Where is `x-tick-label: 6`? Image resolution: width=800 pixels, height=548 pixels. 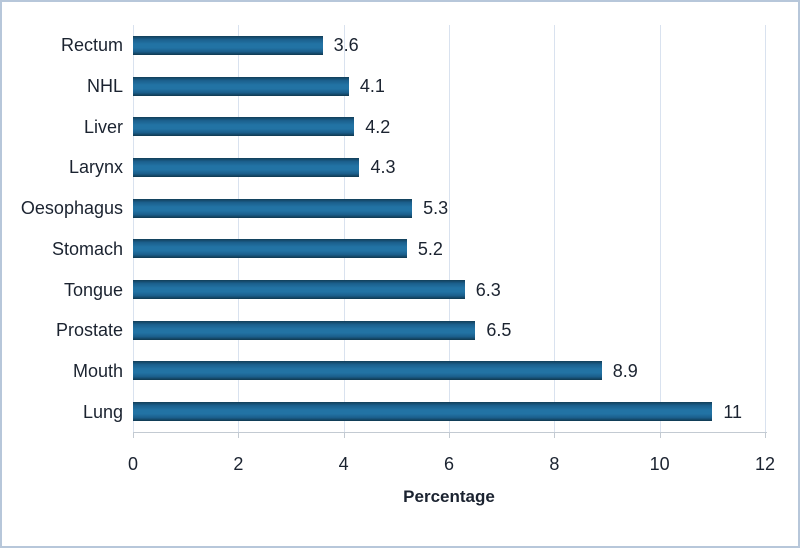
x-tick-label: 6 is located at coordinates (448, 464).